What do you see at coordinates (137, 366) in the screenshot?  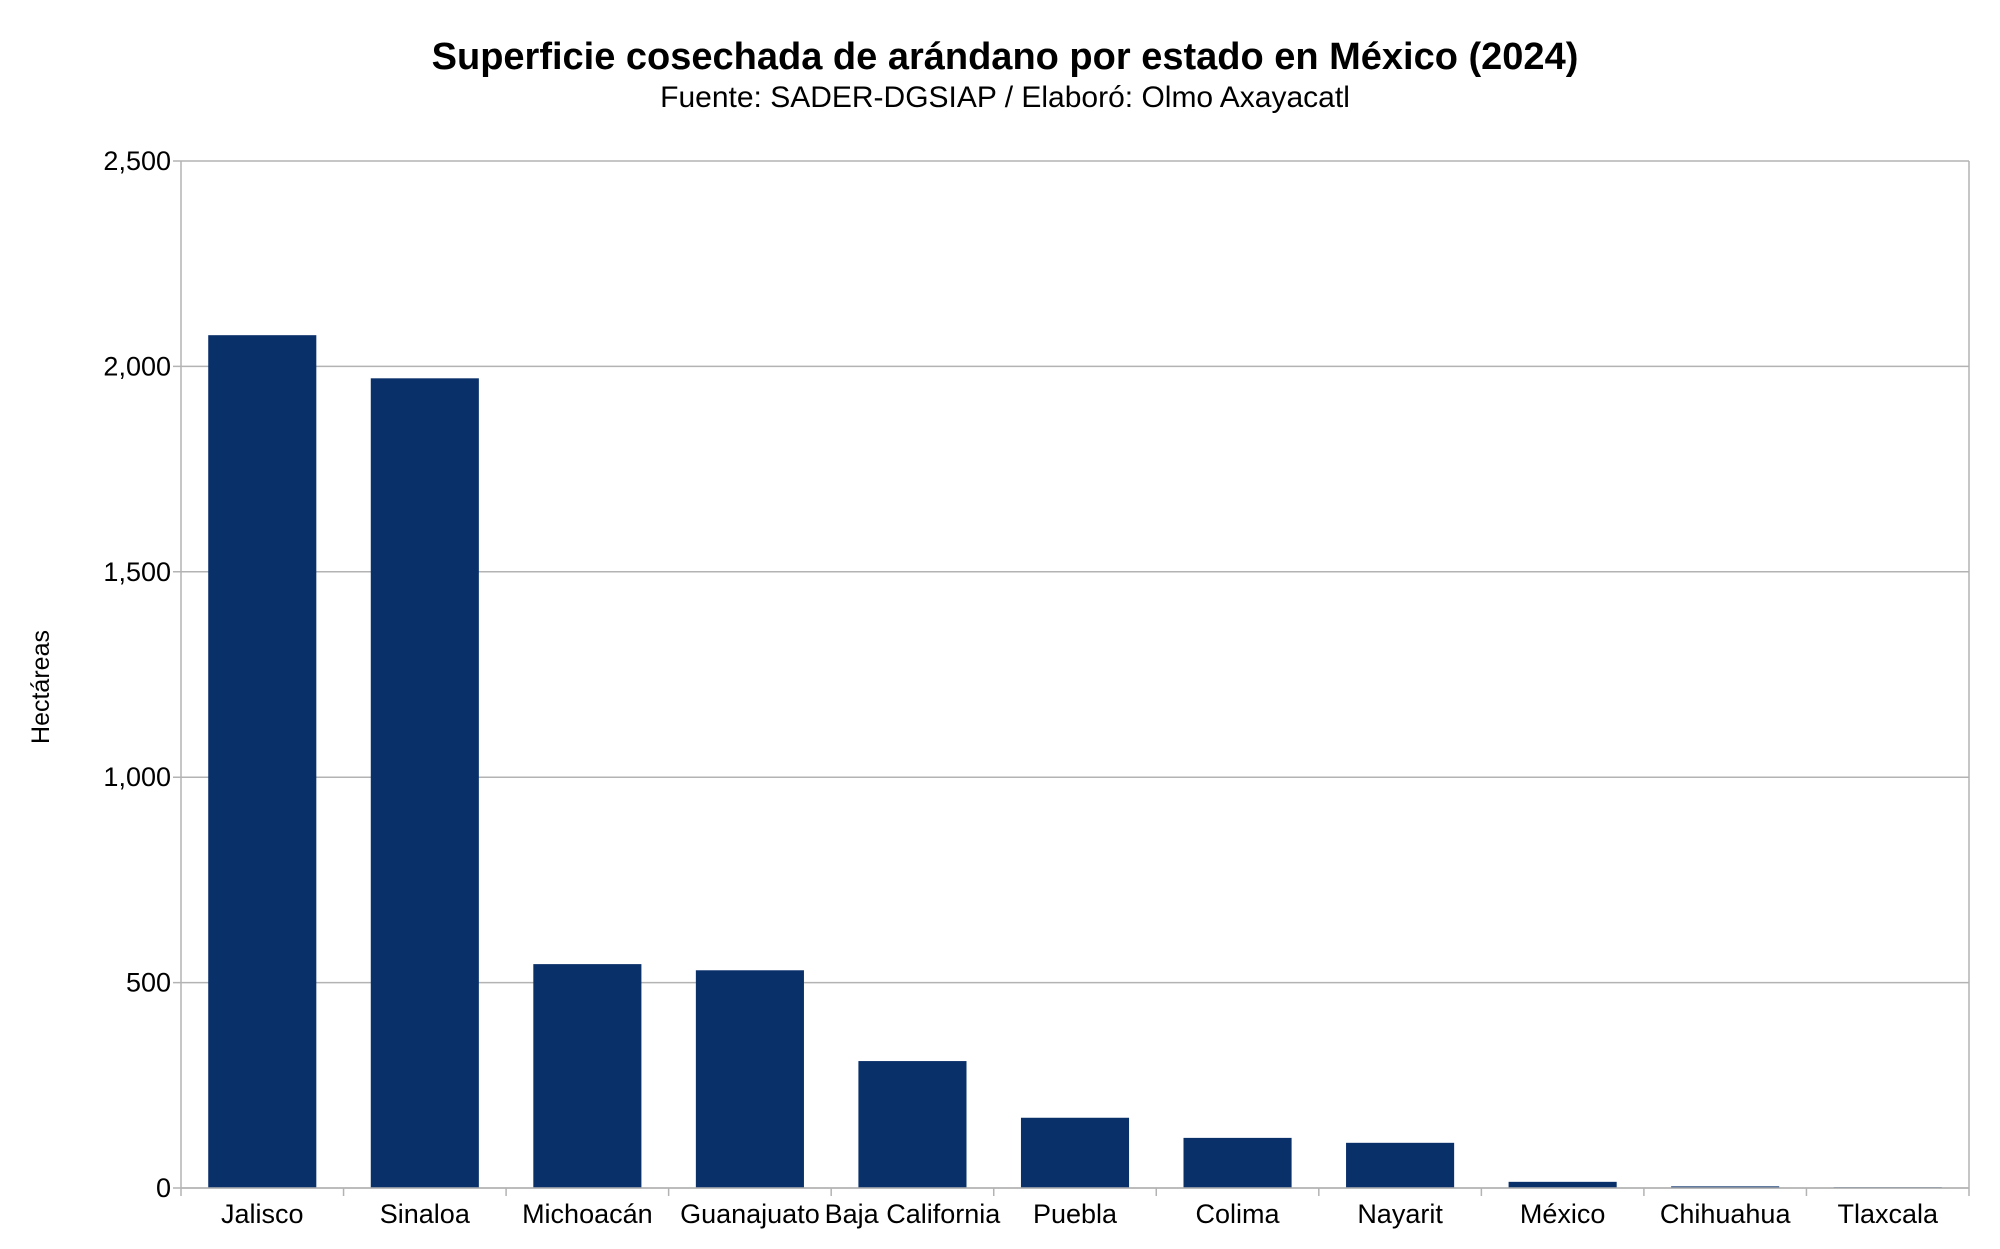 I see `y-tick-label: 2,000` at bounding box center [137, 366].